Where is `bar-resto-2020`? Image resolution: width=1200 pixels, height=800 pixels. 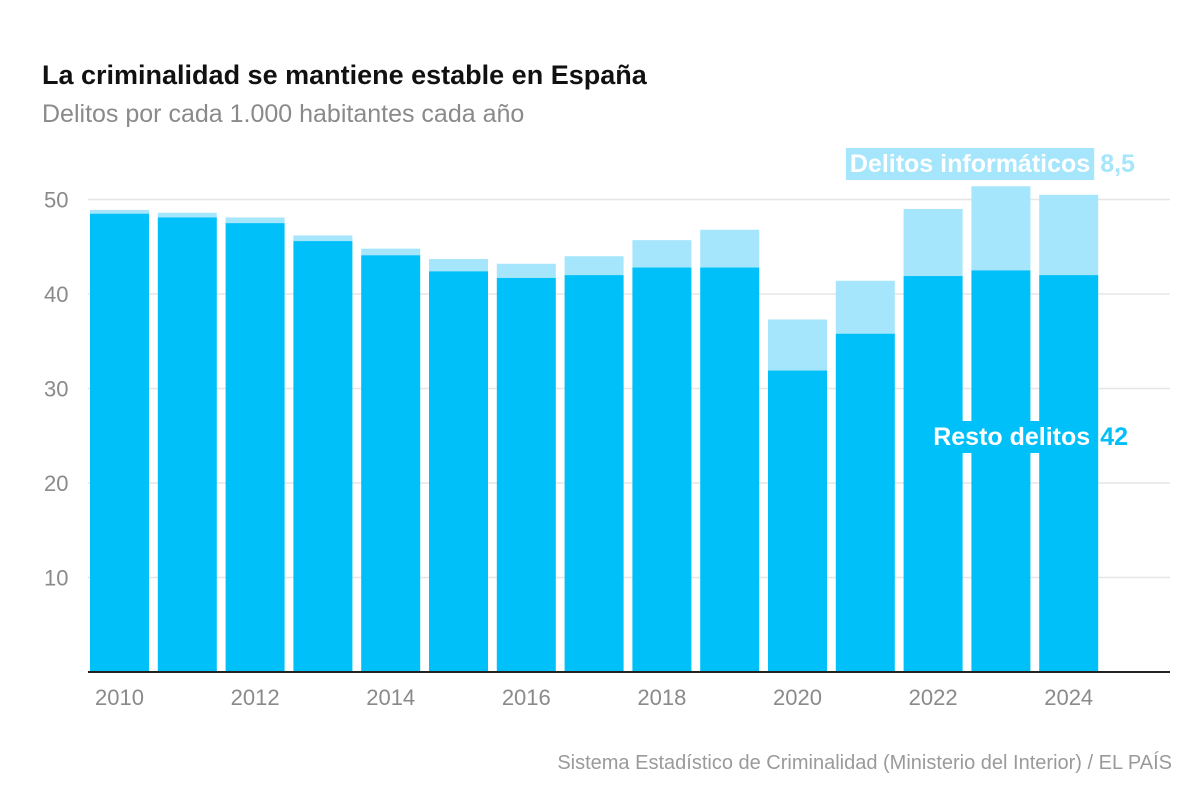 bar-resto-2020 is located at coordinates (797, 521).